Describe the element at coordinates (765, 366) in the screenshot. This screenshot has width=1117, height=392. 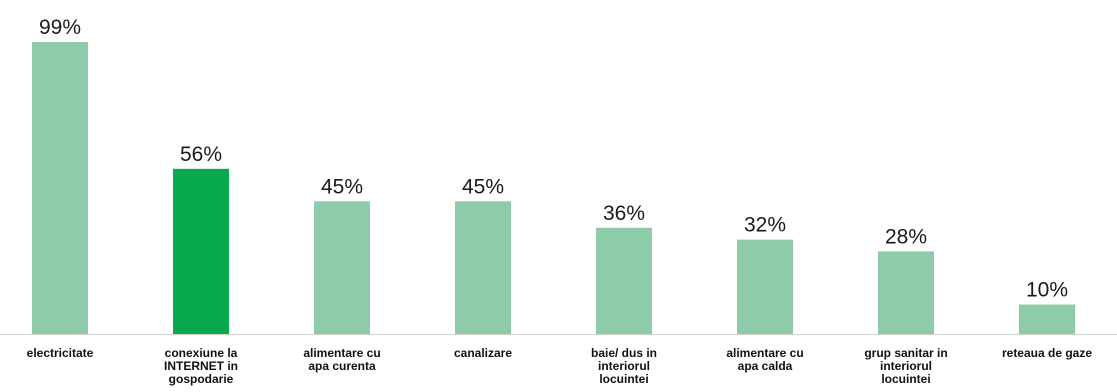
I see `category-label-line: apa calda` at that location.